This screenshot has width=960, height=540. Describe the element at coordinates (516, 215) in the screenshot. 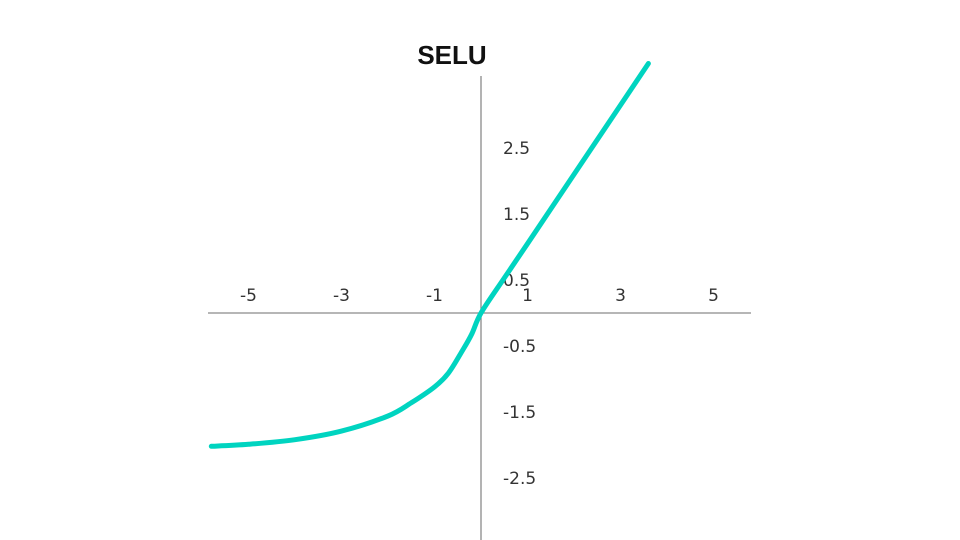

I see `y-tick-label: 1.5` at that location.